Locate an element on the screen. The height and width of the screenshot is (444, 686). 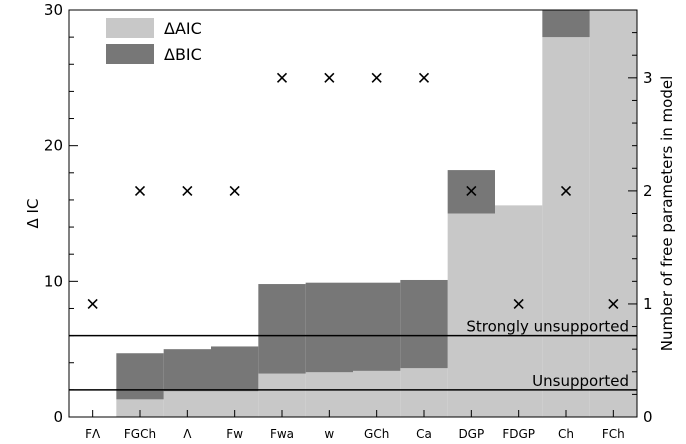
right-y-tick-label: 0 is located at coordinates (648, 417).